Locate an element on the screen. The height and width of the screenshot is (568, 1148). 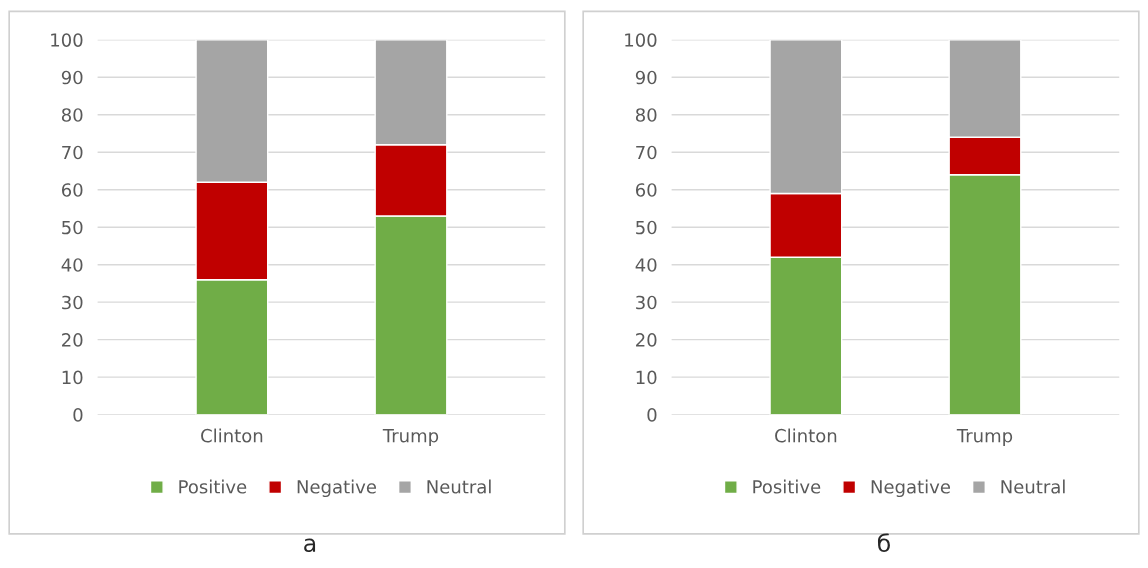
x-axis-title: а is located at coordinates (310, 545).